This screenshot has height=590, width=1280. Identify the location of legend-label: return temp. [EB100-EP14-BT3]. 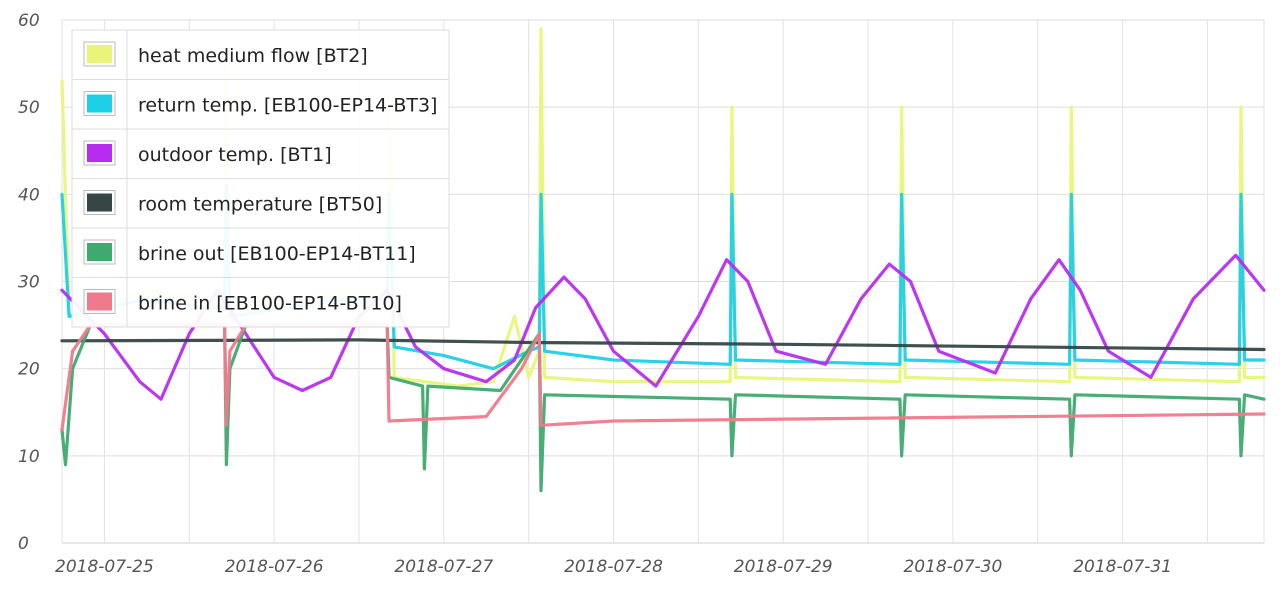
(287, 106).